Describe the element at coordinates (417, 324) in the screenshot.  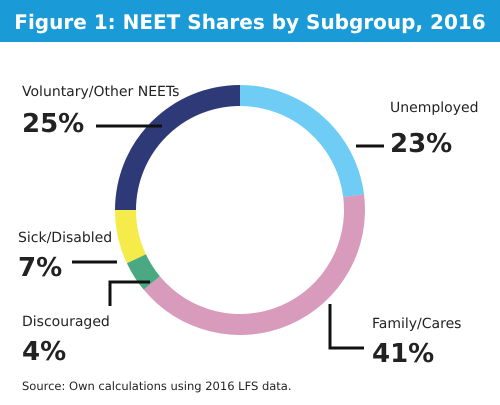
I see `slice-label: Family/Cares` at that location.